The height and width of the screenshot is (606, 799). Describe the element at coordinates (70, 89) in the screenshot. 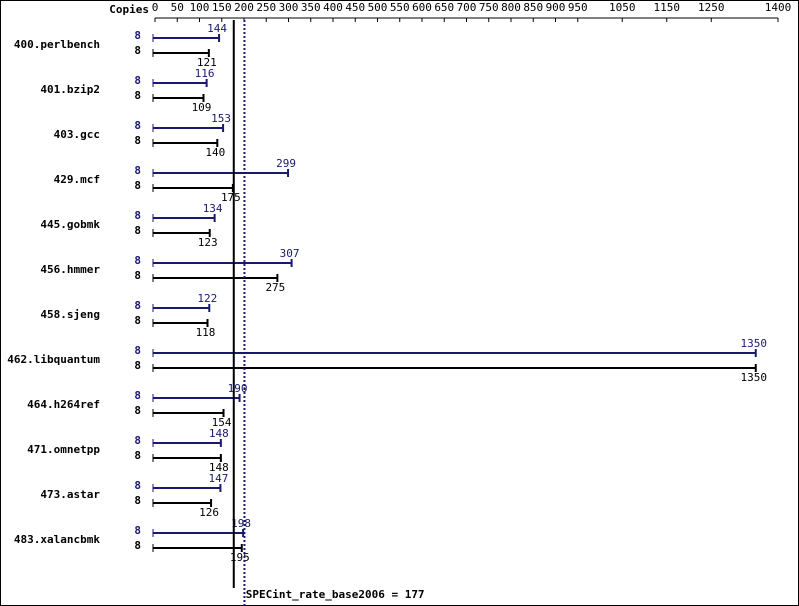

I see `category-label: 401.bzip2` at that location.